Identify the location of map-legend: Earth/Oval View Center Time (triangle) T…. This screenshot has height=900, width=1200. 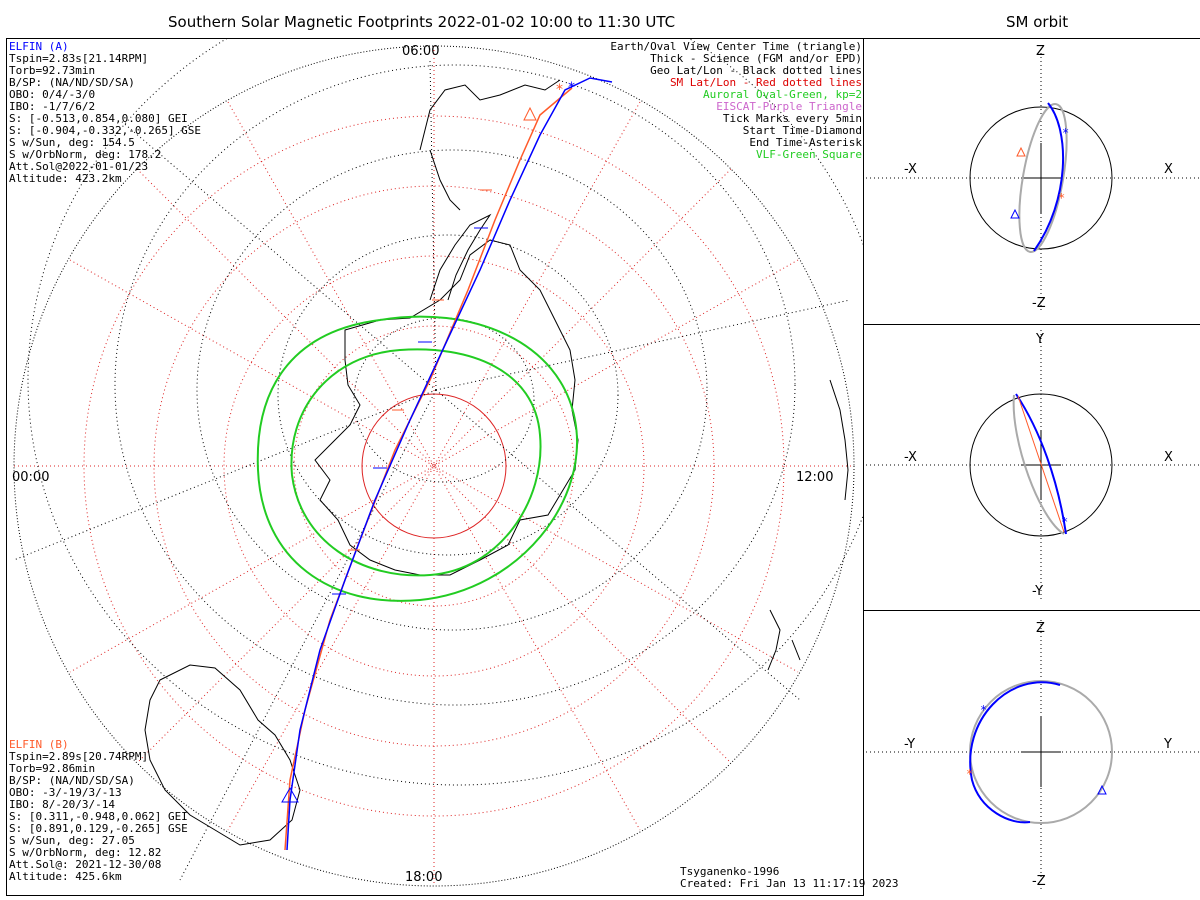
(712, 101).